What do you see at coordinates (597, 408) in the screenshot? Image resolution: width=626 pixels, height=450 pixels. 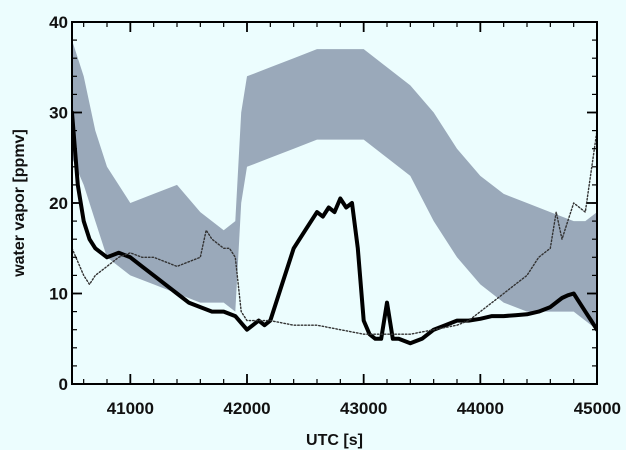 I see `x-tick-label: 45000` at bounding box center [597, 408].